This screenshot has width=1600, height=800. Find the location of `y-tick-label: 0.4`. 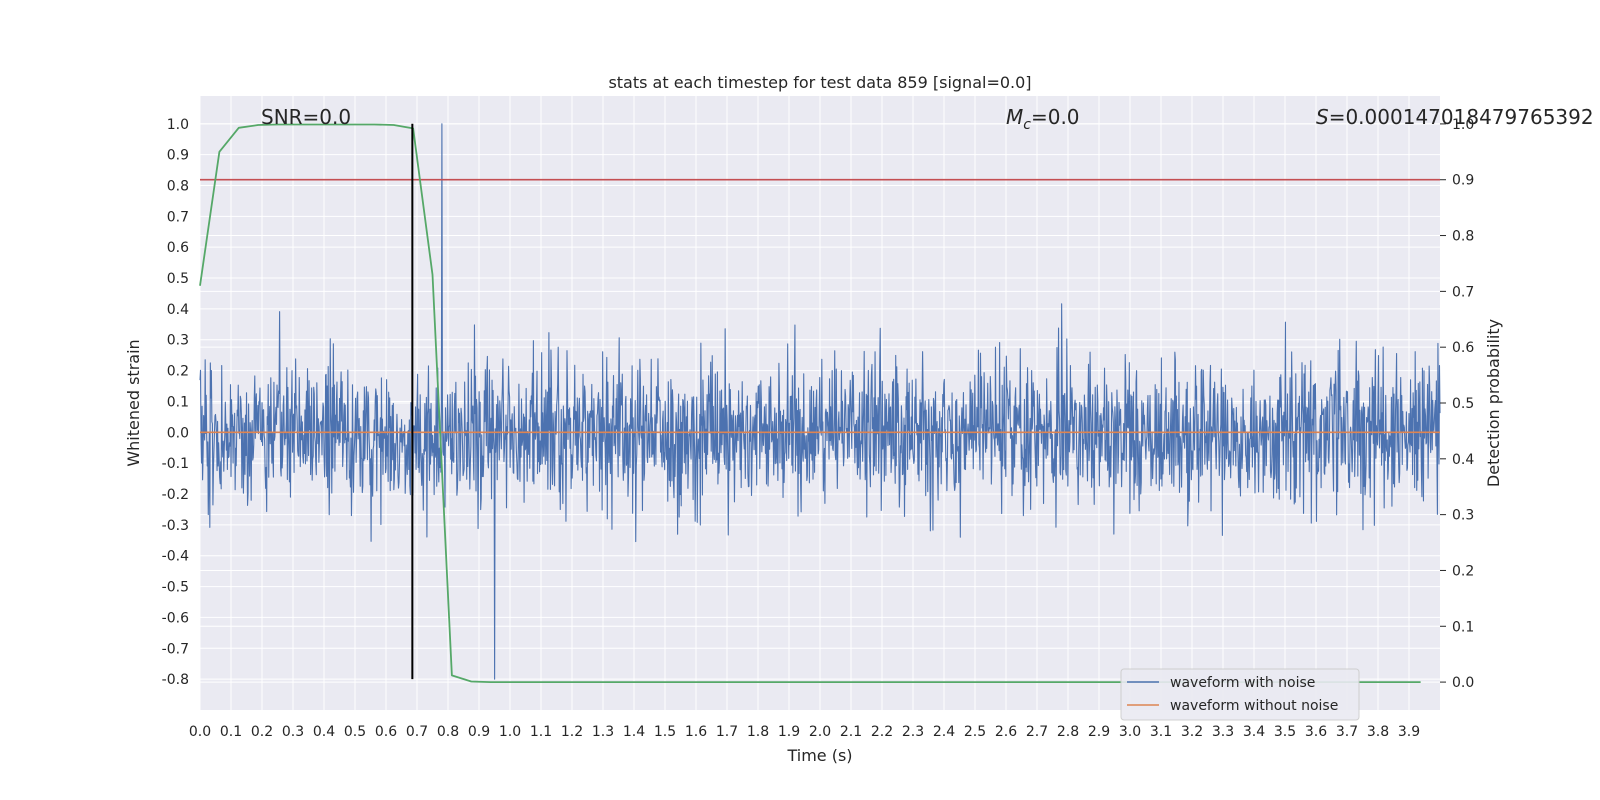

y-tick-label: 0.4 is located at coordinates (178, 310).